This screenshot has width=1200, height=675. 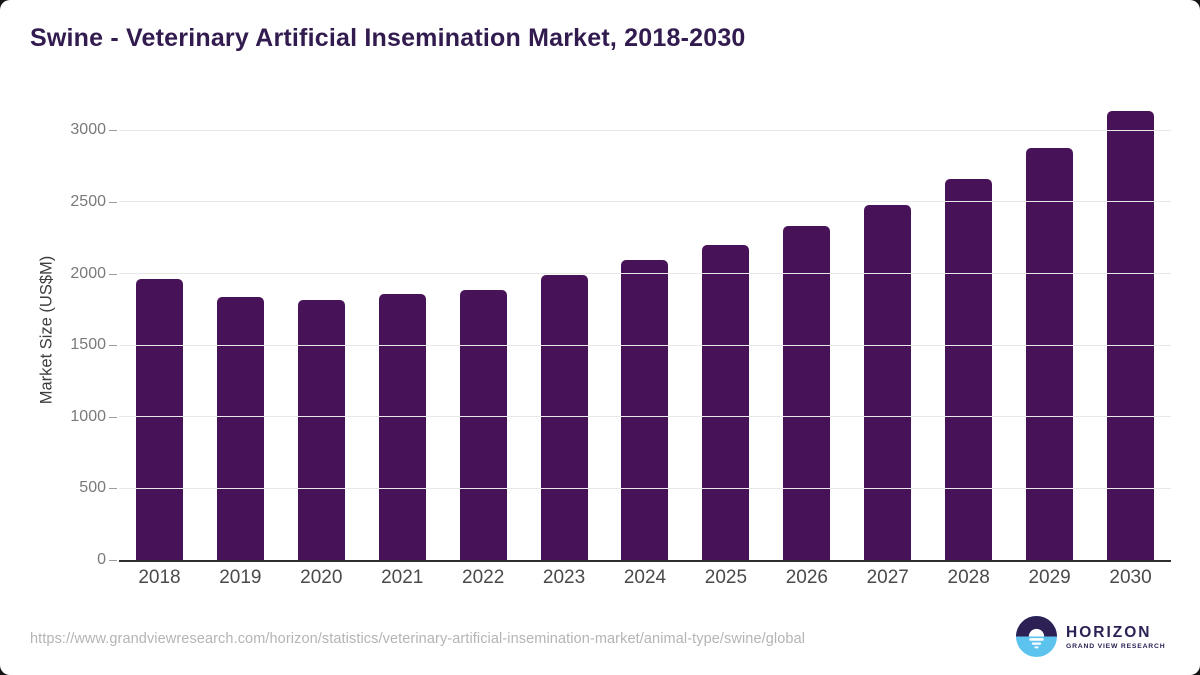 I want to click on bar-2018, so click(x=159, y=419).